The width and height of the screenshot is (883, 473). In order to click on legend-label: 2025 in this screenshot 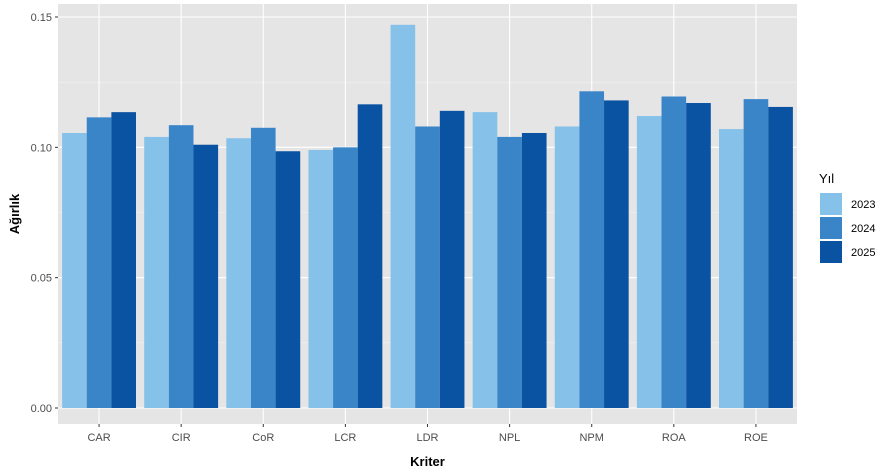, I will do `click(863, 253)`.